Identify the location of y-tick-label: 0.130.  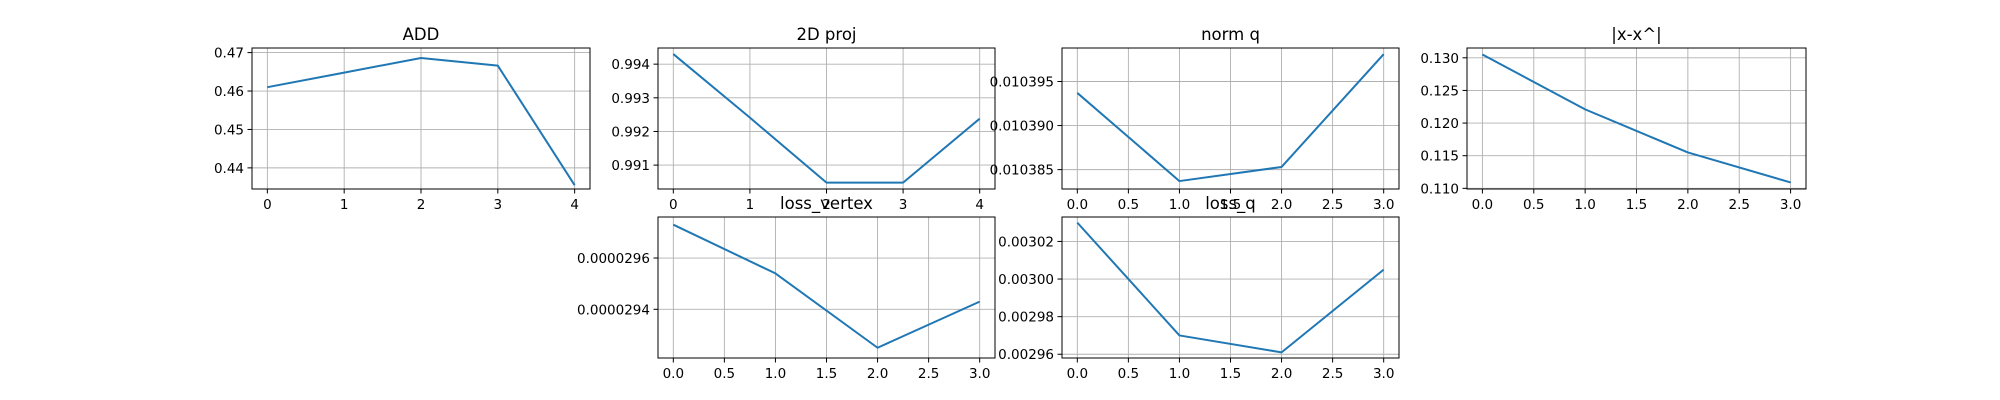
(1439, 59).